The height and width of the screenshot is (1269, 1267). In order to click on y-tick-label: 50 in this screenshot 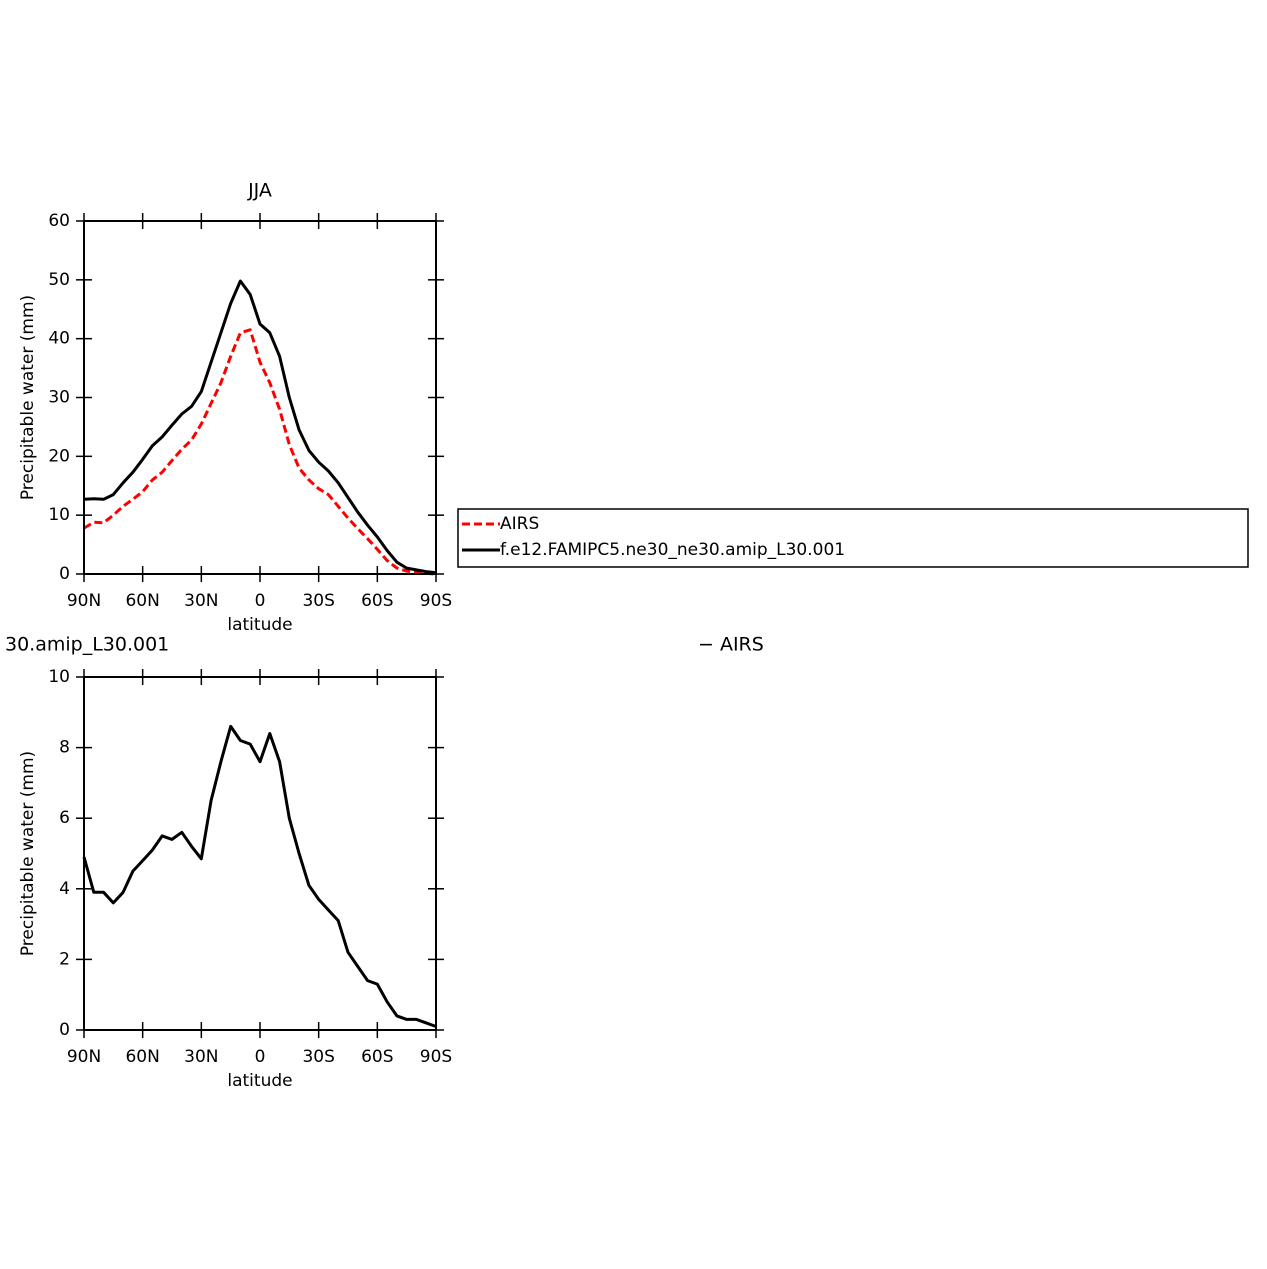, I will do `click(59, 280)`.